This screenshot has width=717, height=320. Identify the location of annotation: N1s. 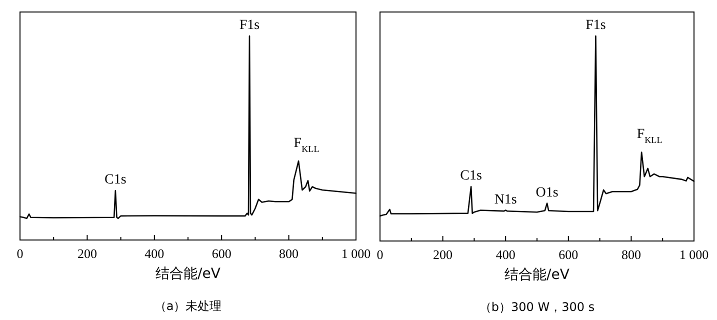
(505, 200).